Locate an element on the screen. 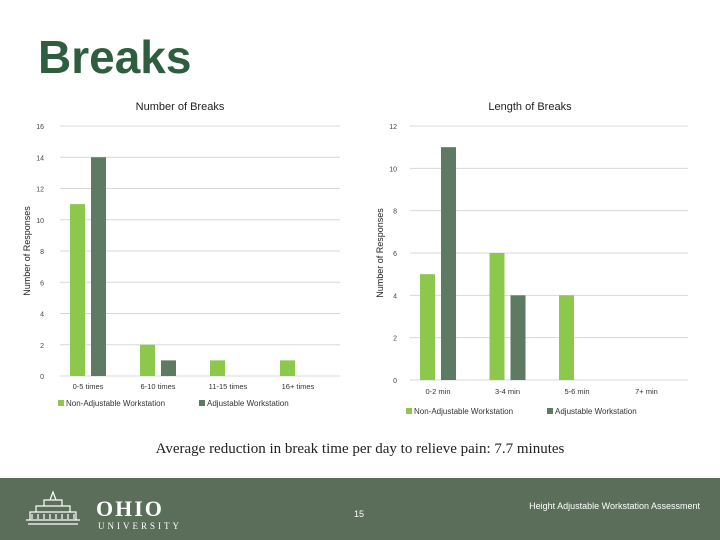 The width and height of the screenshot is (720, 540). length-of-breaks-ytick-label: 12 is located at coordinates (393, 127).